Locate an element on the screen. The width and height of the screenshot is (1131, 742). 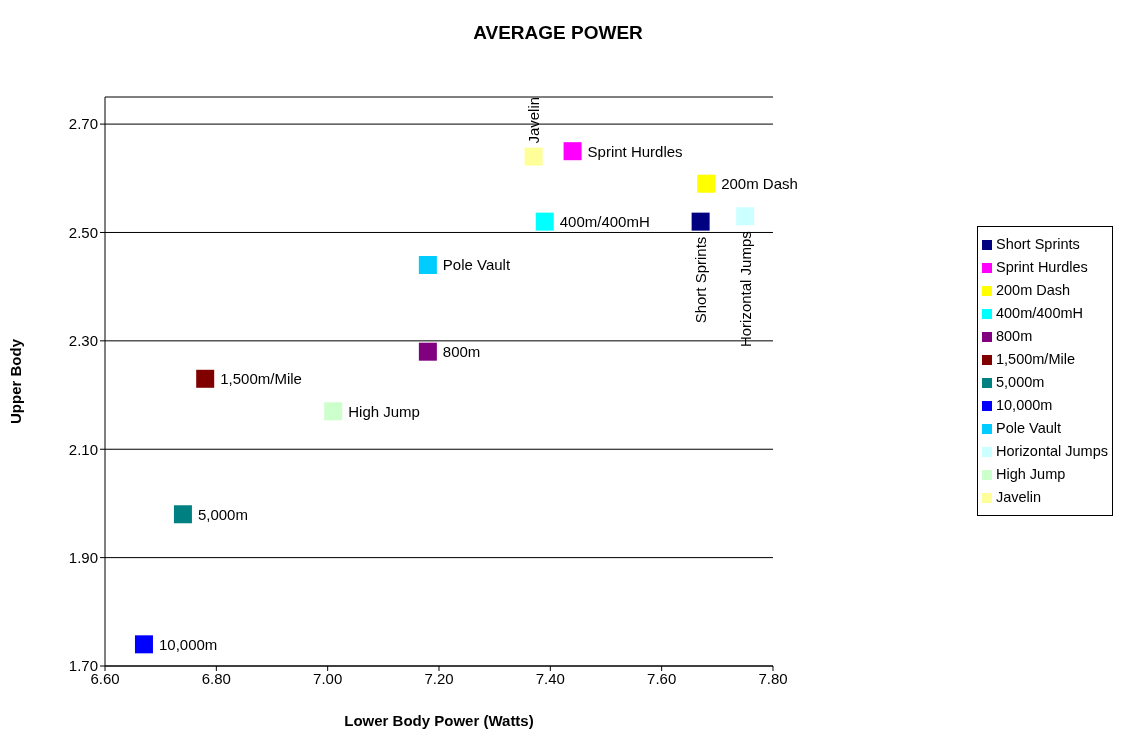
text: Javelin is located at coordinates (534, 120).